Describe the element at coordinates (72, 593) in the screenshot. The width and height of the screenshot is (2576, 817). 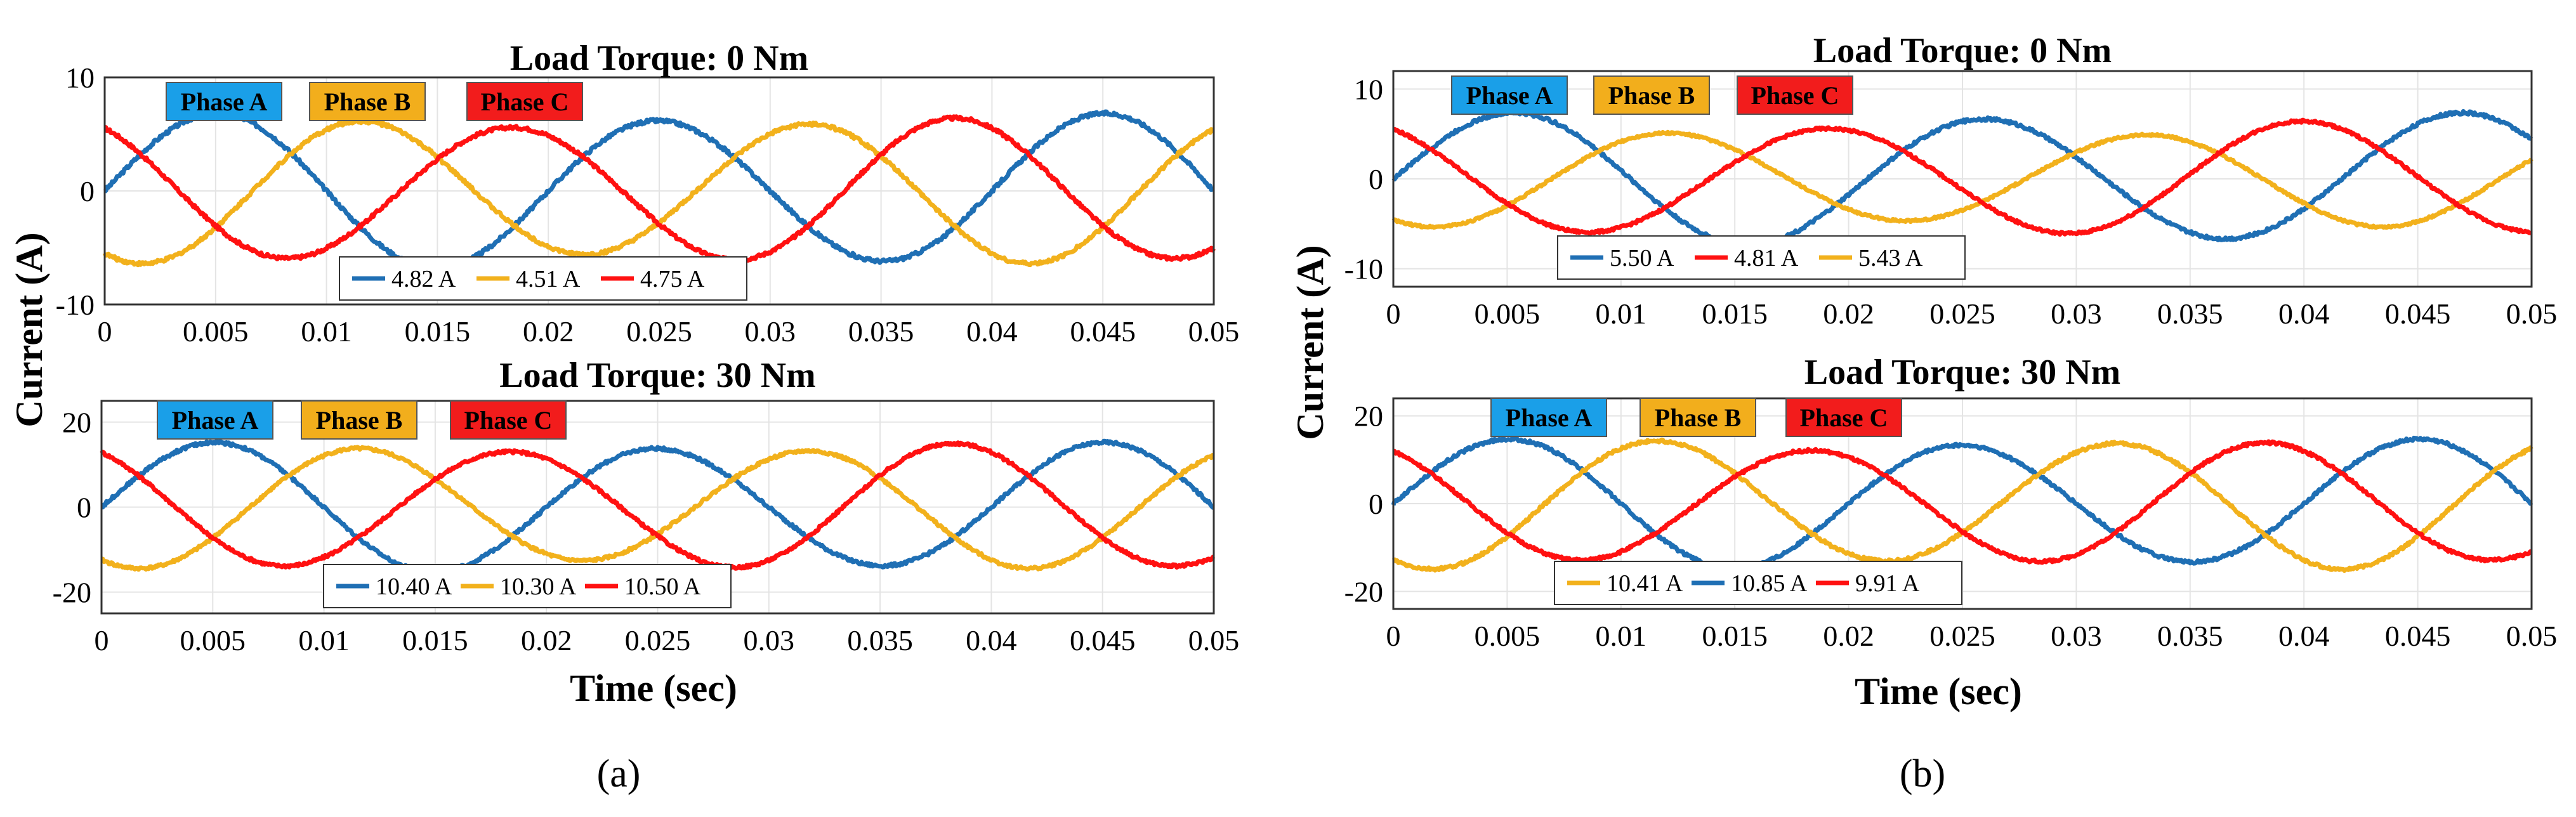
I see `y-tick-label: -20` at that location.